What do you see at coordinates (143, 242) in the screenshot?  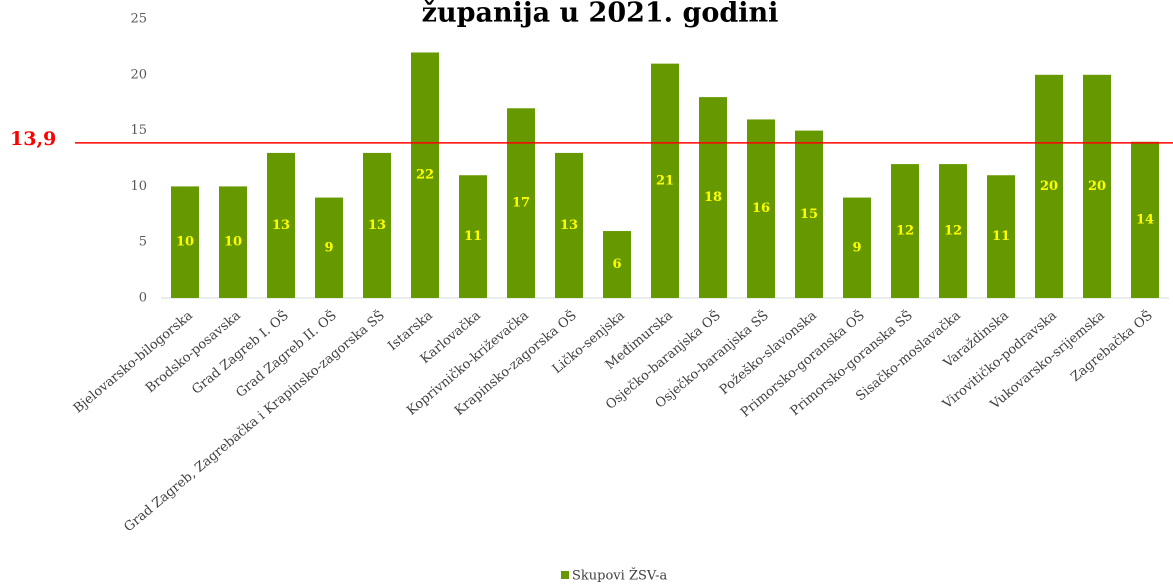 I see `y-tick-label: 5` at bounding box center [143, 242].